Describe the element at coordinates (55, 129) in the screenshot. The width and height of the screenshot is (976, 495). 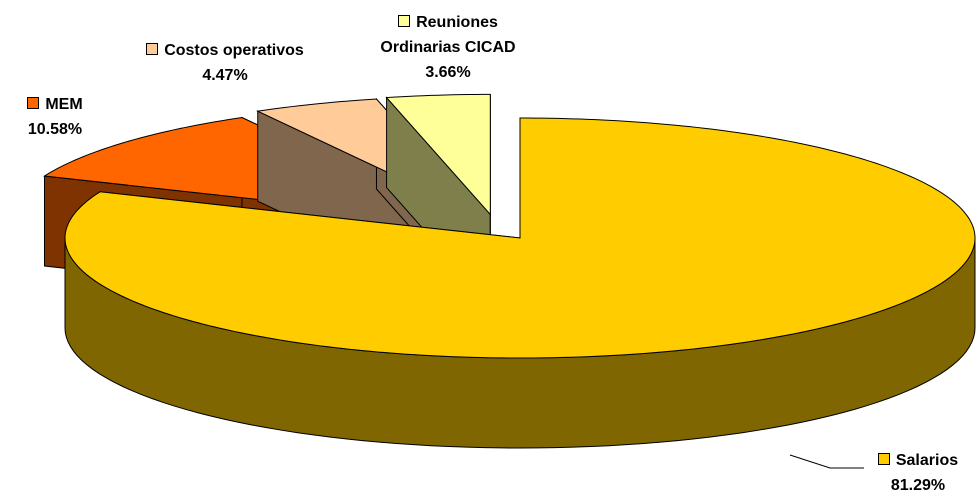
I see `label-value: 10.58%` at that location.